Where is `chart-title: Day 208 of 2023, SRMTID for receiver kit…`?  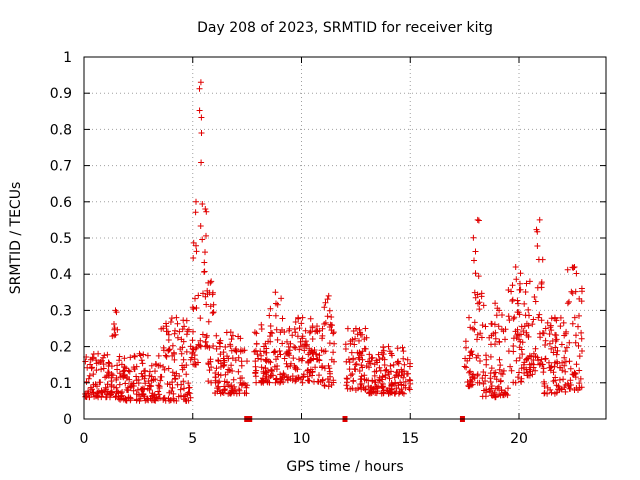 chart-title: Day 208 of 2023, SRMTID for receiver kit… is located at coordinates (345, 28).